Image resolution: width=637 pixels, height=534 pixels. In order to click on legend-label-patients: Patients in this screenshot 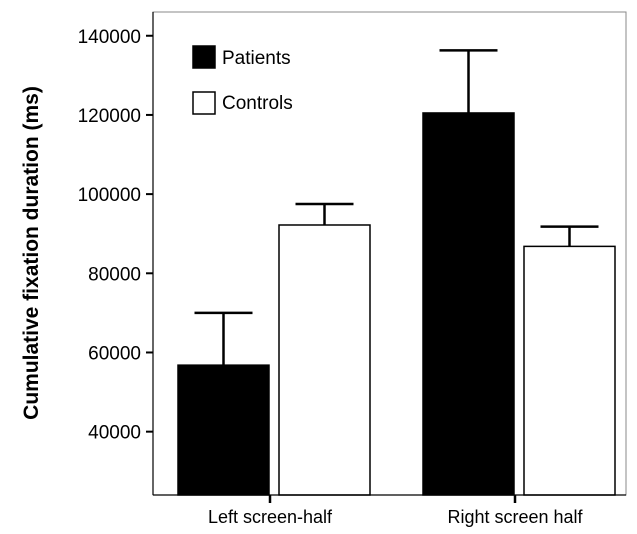, I will do `click(256, 58)`.